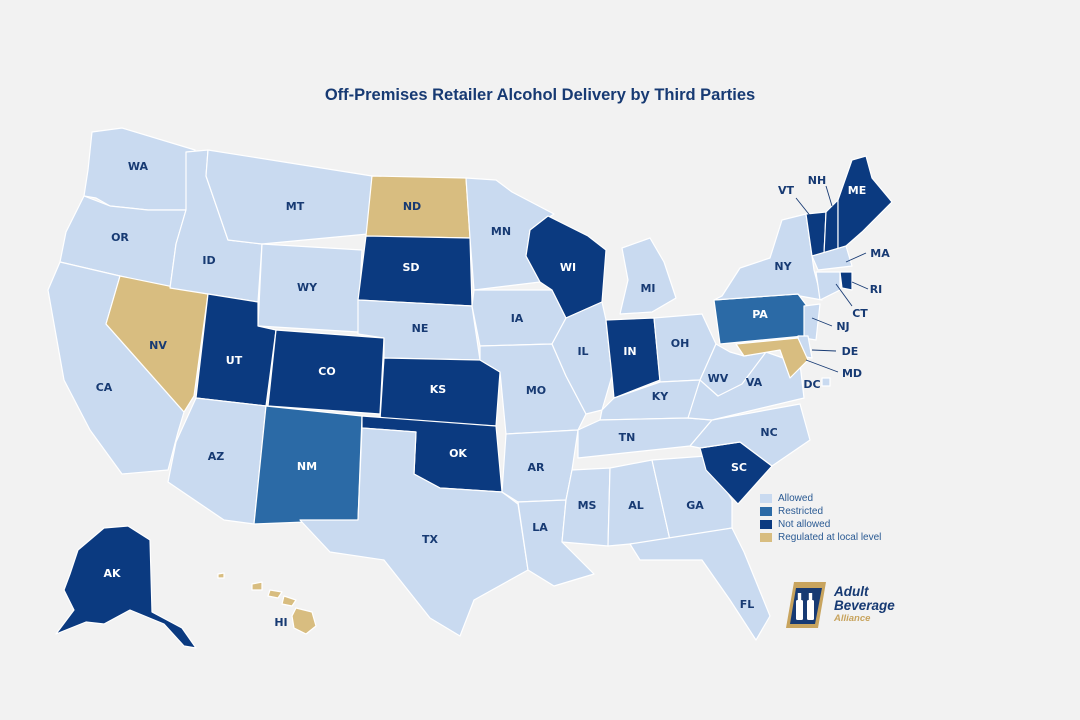  Describe the element at coordinates (307, 466) in the screenshot. I see `state-label-NM: NM` at that location.